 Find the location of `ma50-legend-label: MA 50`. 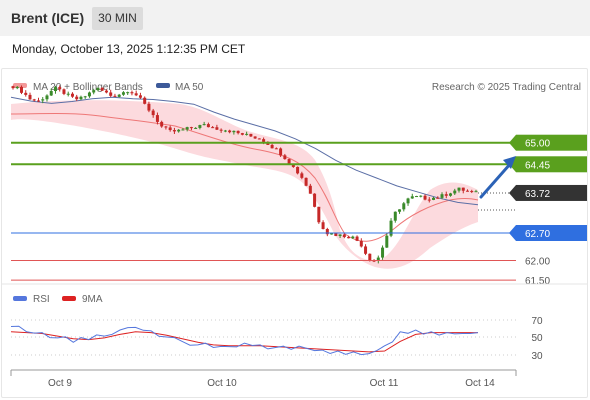

ma50-legend-label: MA 50 is located at coordinates (189, 87).